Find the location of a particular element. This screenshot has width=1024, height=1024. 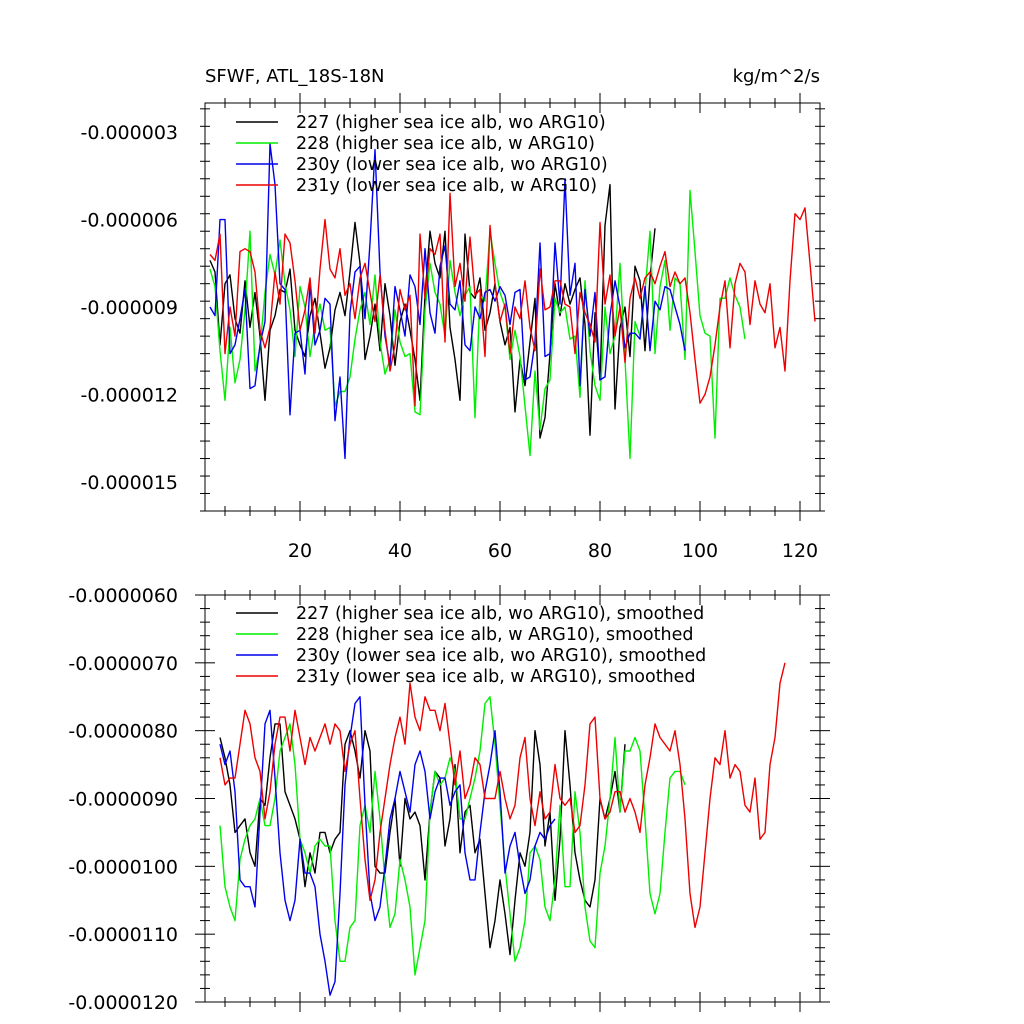

x-tick-label: 80 is located at coordinates (600, 551).